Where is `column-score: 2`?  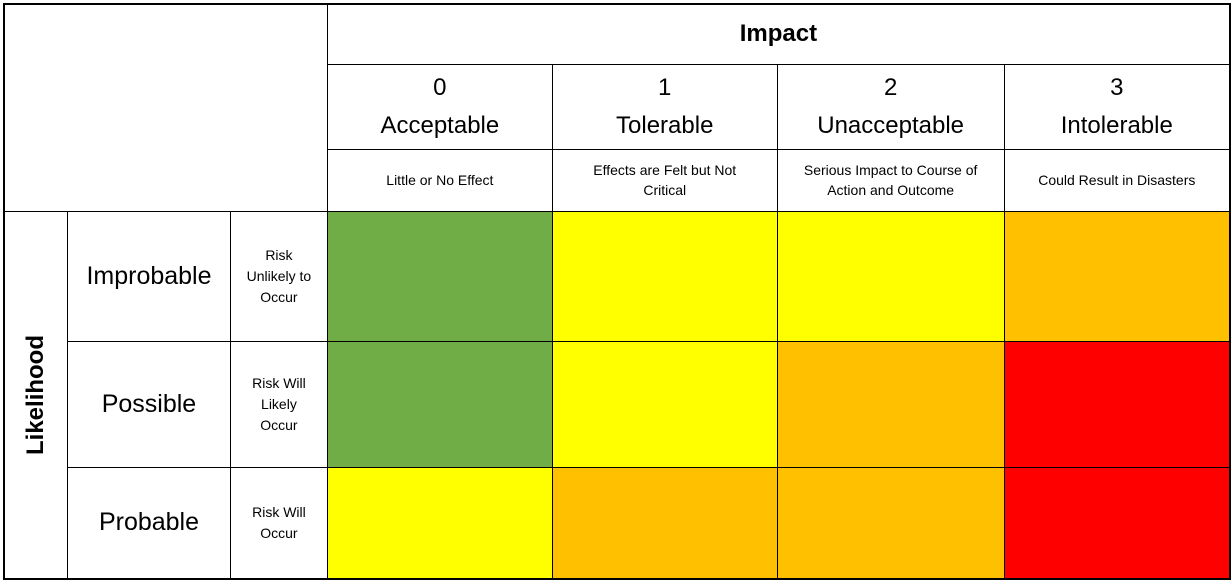 column-score: 2 is located at coordinates (890, 88).